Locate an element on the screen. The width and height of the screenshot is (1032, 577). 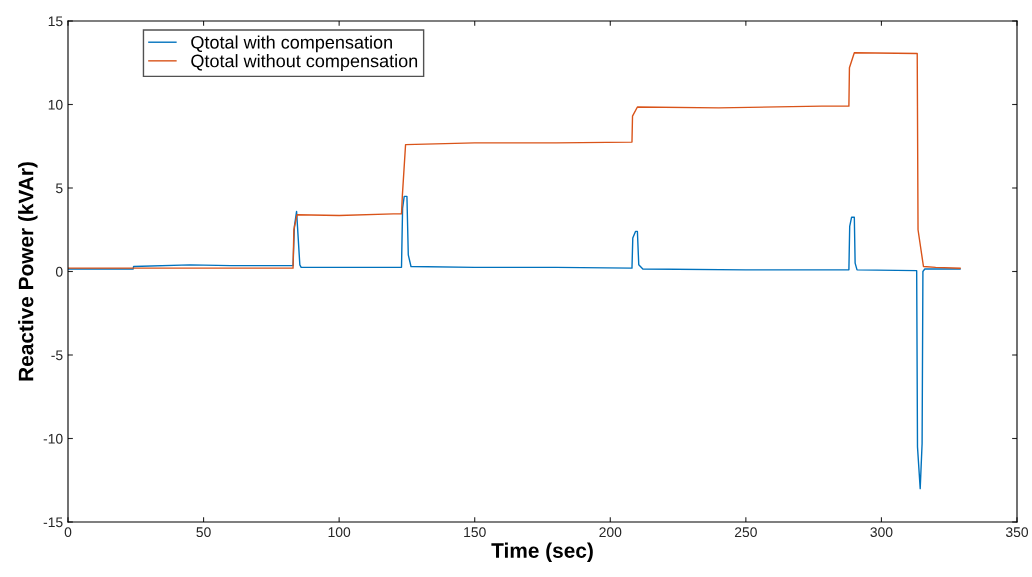
y-tick-label: -15 is located at coordinates (53, 522).